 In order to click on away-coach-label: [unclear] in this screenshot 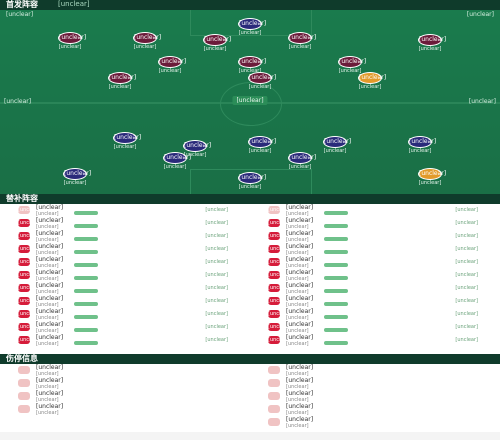, I will do `click(480, 14)`.